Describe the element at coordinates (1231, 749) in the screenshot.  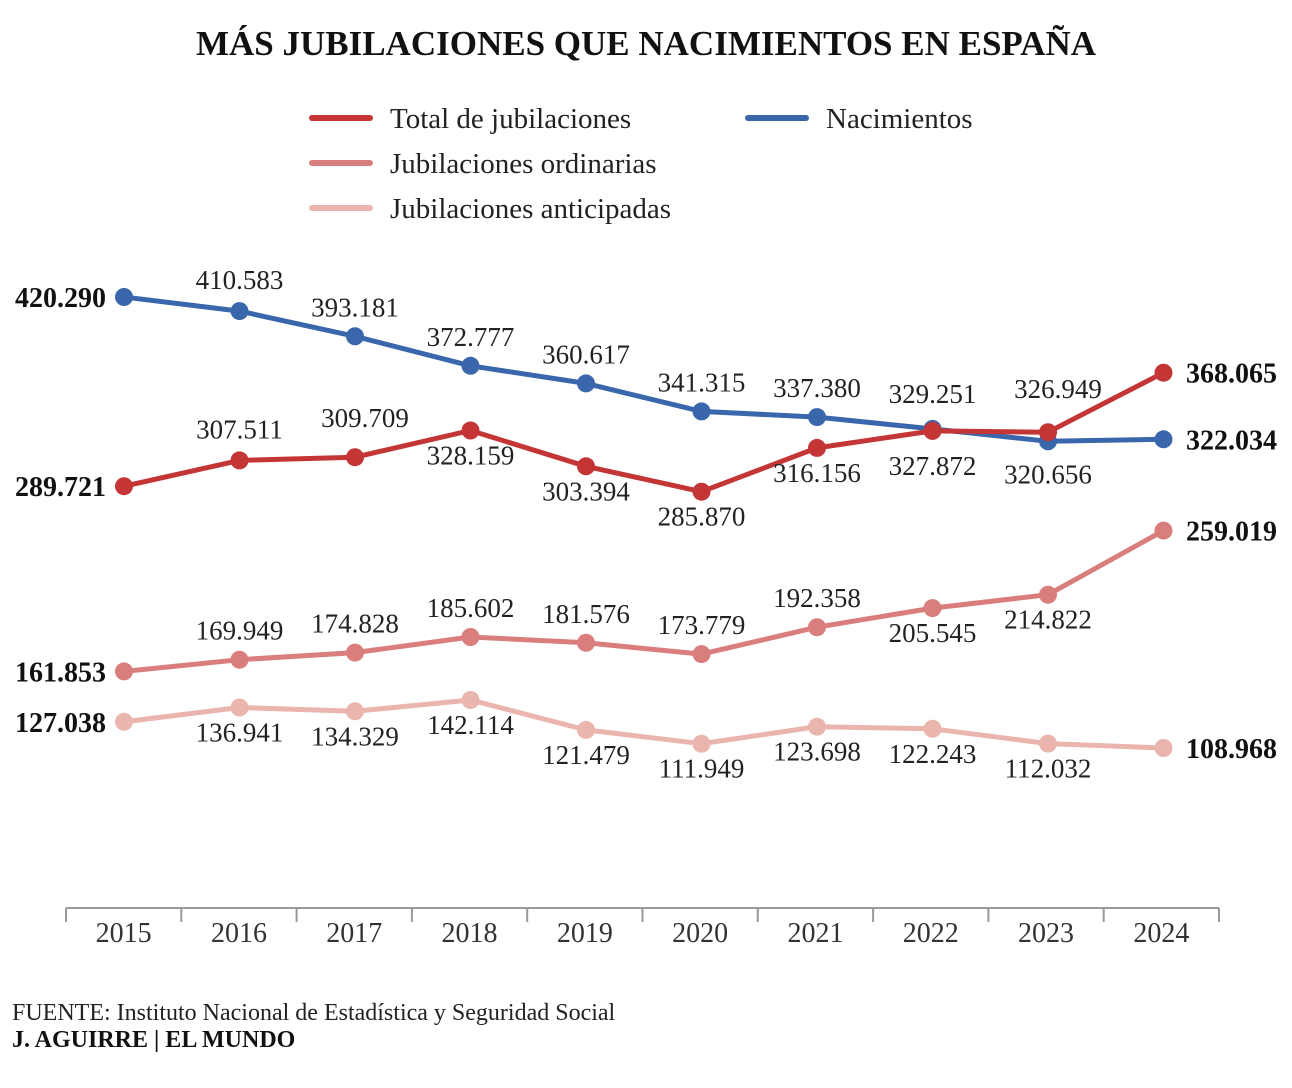
I see `data-label-3-2024: 108.968` at that location.